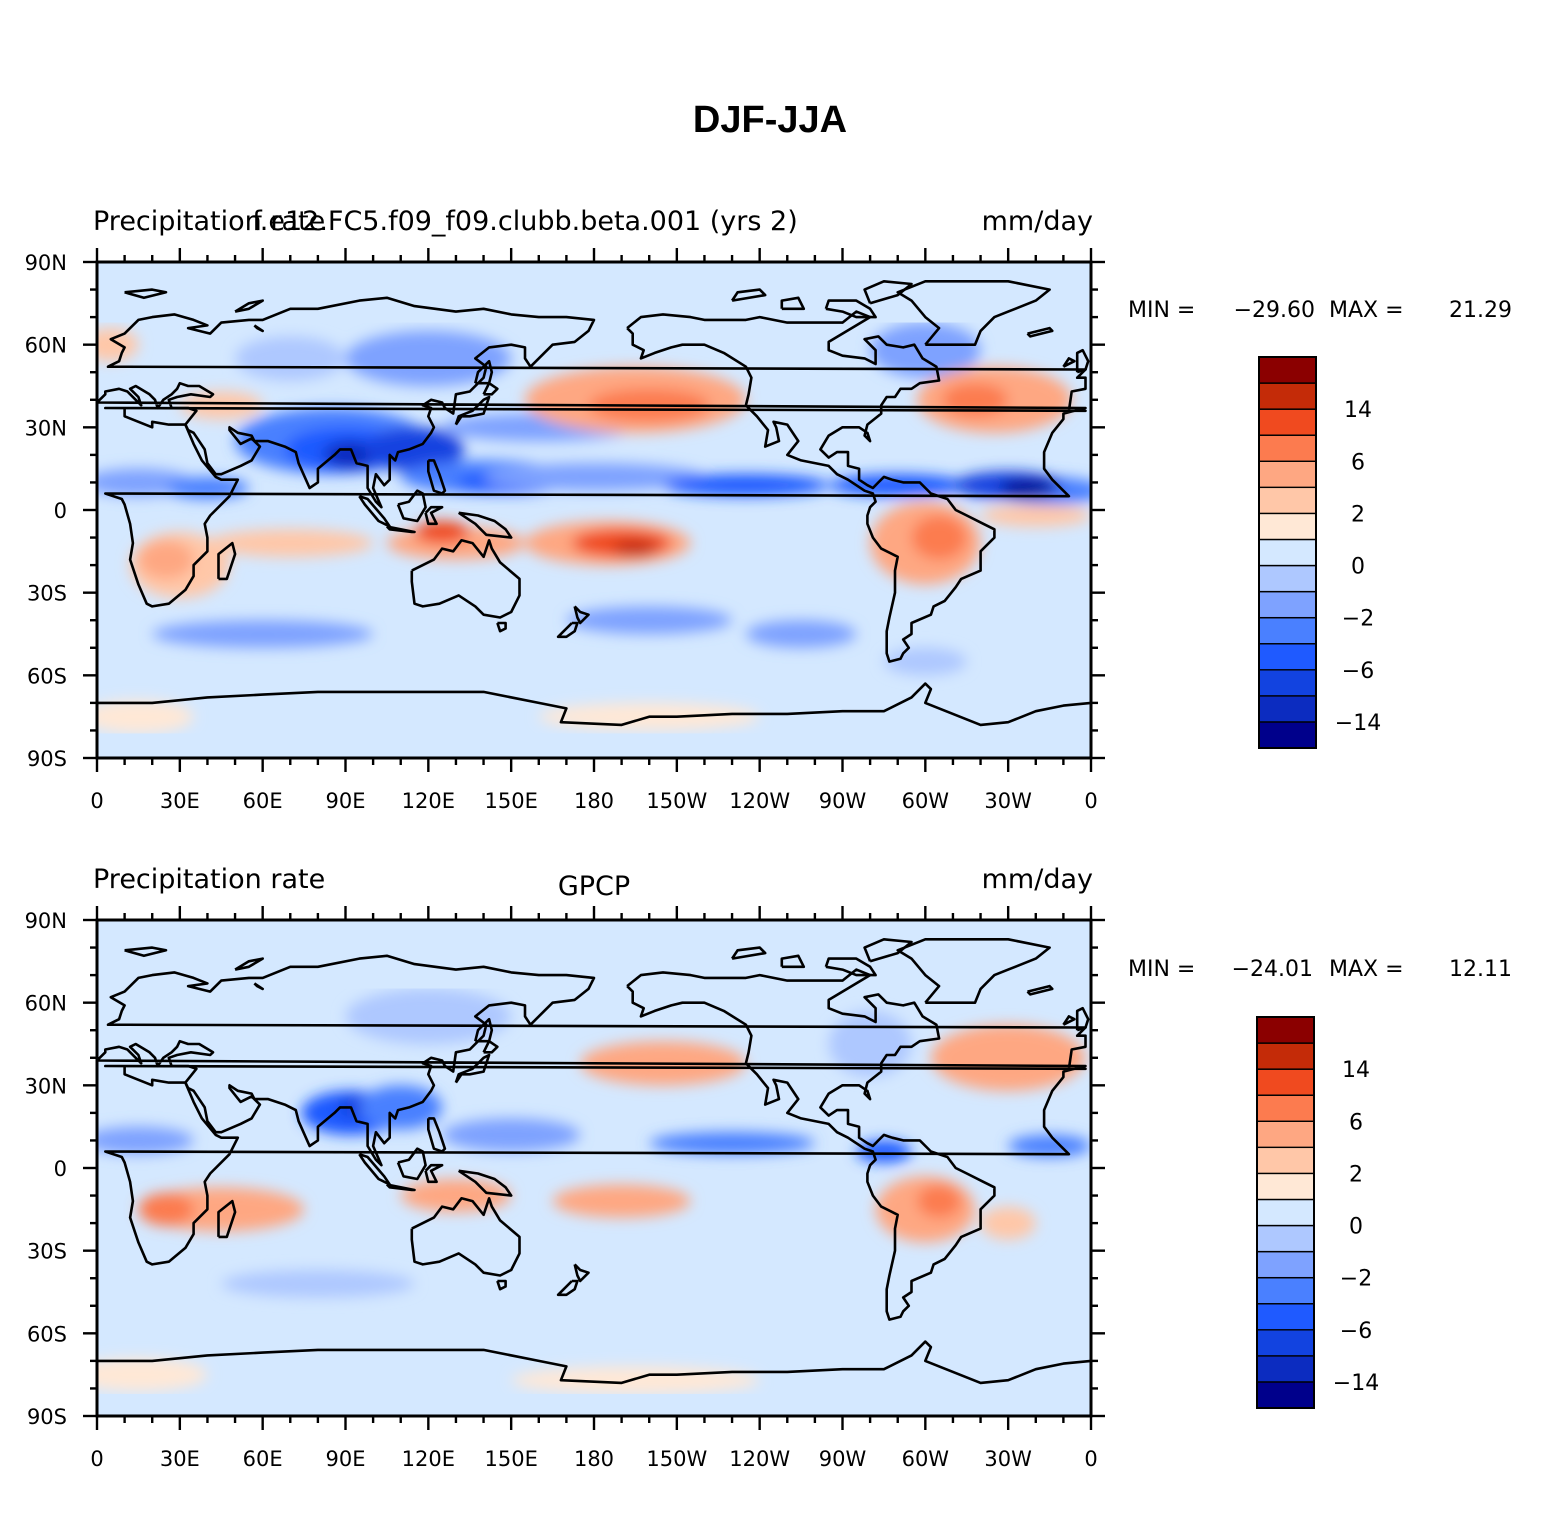 The height and width of the screenshot is (1538, 1541). I want to click on colorbar-label: −2, so click(1356, 1279).